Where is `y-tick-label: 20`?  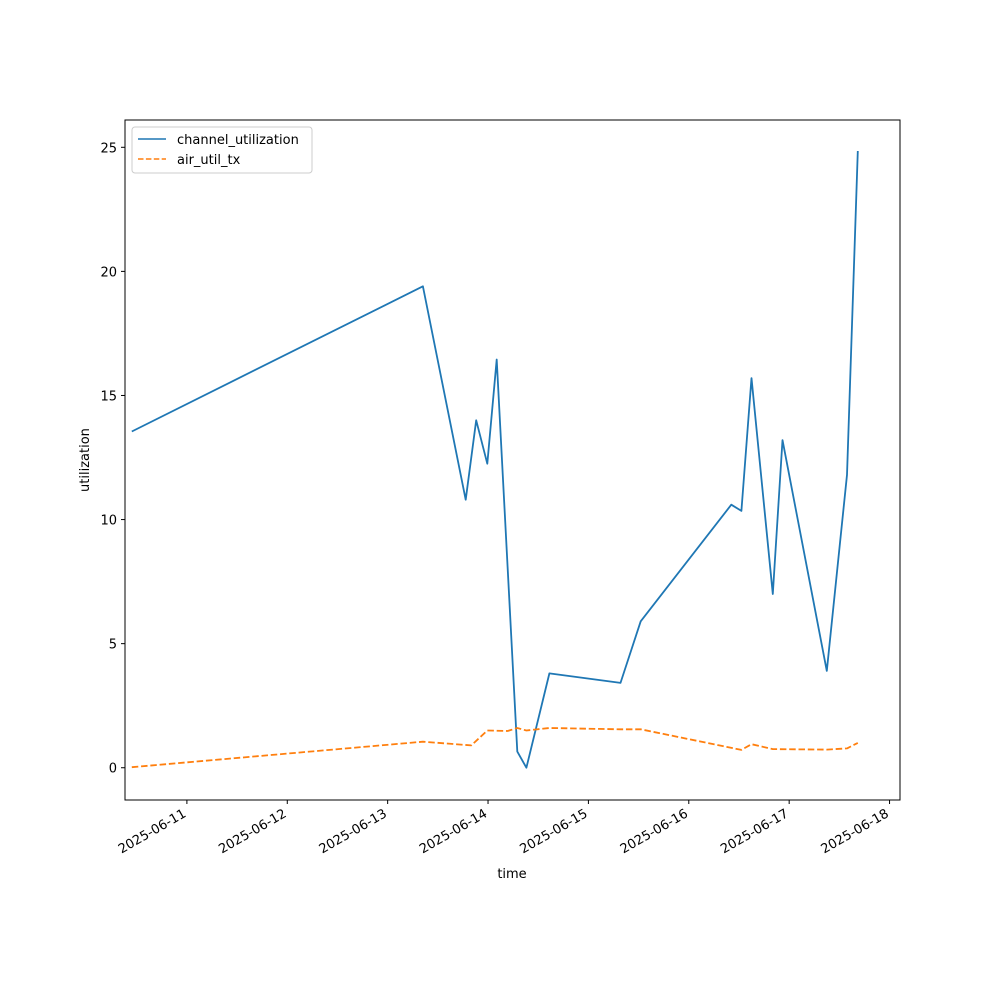 y-tick-label: 20 is located at coordinates (108, 272).